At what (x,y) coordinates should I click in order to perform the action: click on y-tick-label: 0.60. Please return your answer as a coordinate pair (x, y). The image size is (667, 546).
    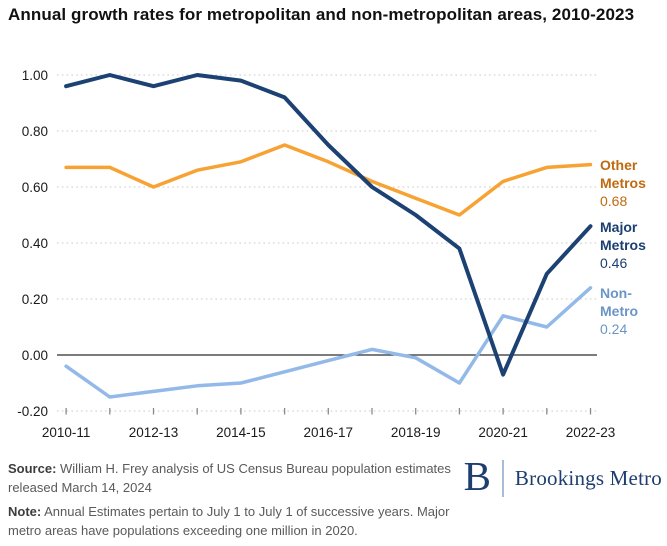
    Looking at the image, I should click on (35, 187).